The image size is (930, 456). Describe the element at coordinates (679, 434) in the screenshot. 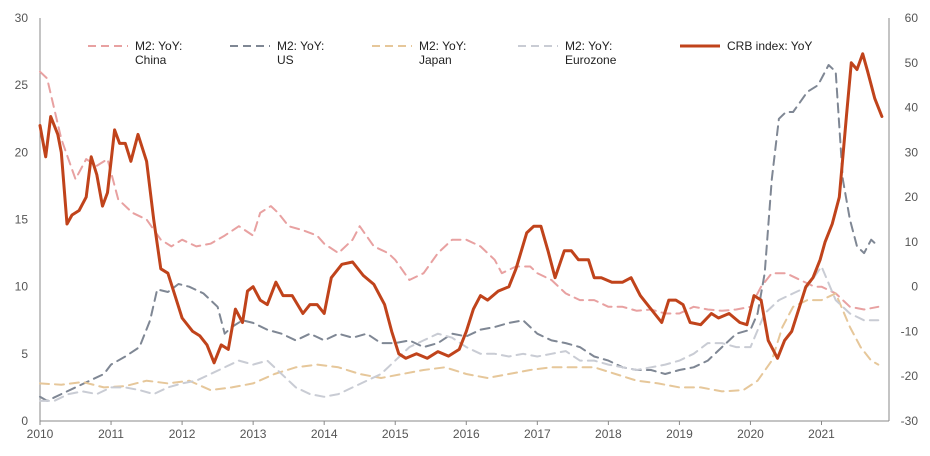

I see `x-tick-label: 2019` at that location.